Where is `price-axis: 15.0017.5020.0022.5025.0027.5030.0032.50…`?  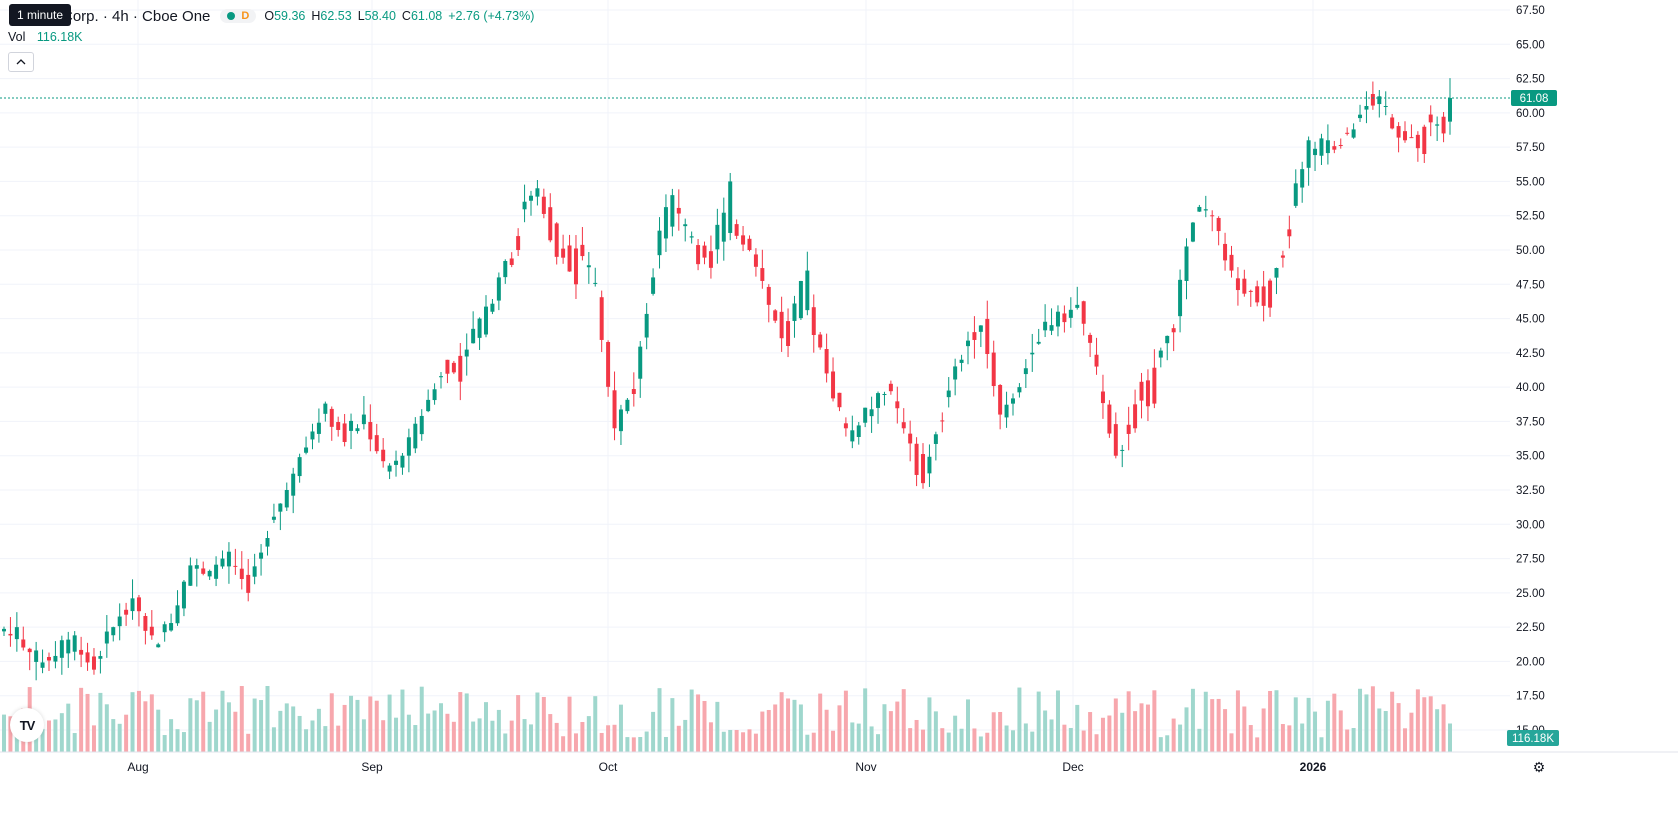
price-axis: 15.0017.5020.0022.5025.0027.5030.0032.50… is located at coordinates (1530, 371).